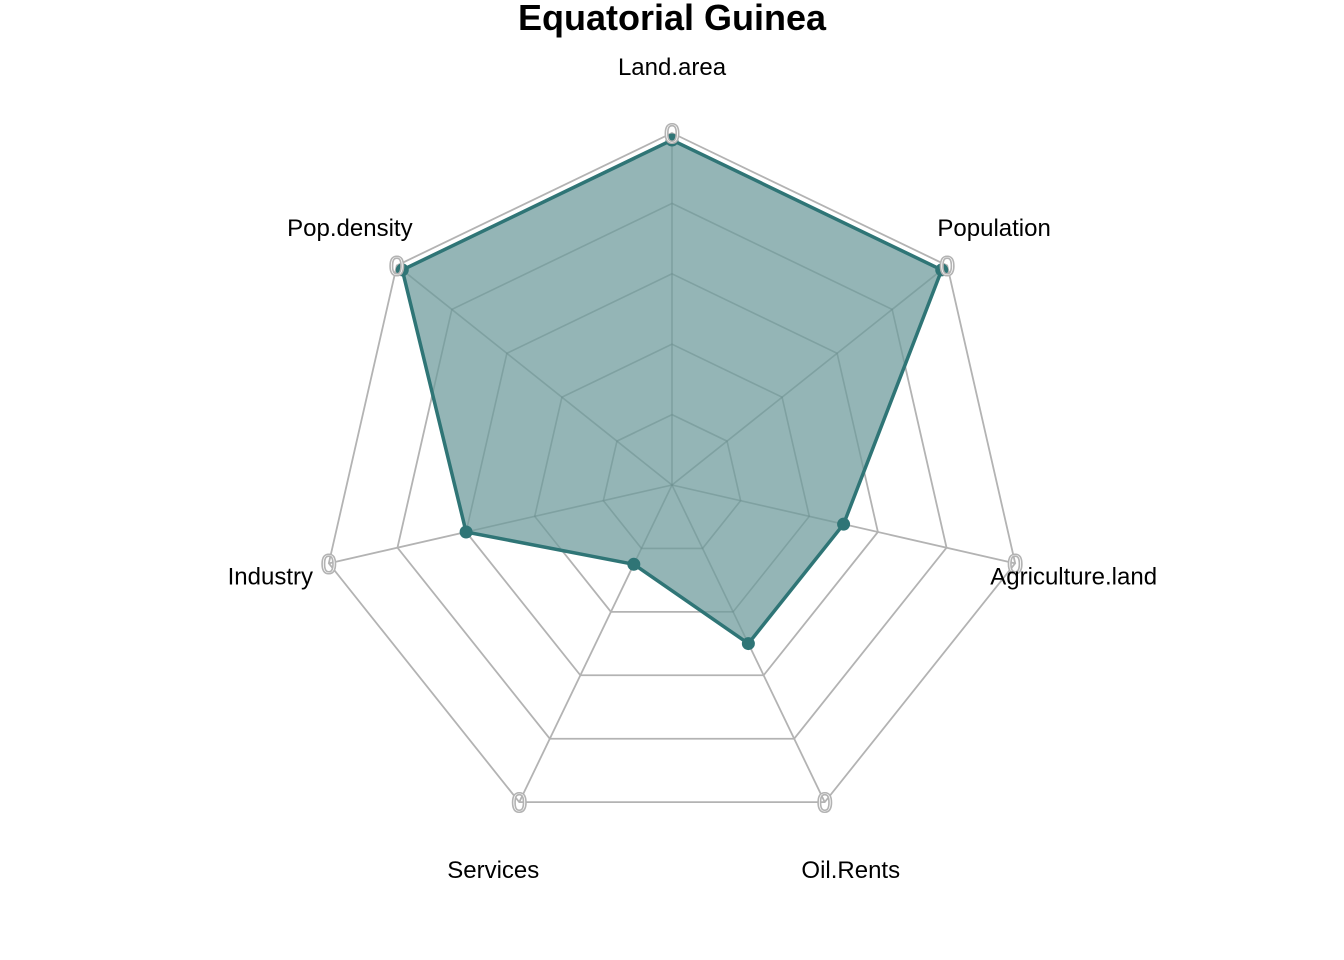 The image size is (1344, 960). Describe the element at coordinates (844, 524) in the screenshot. I see `series-point-agriculture-land` at that location.